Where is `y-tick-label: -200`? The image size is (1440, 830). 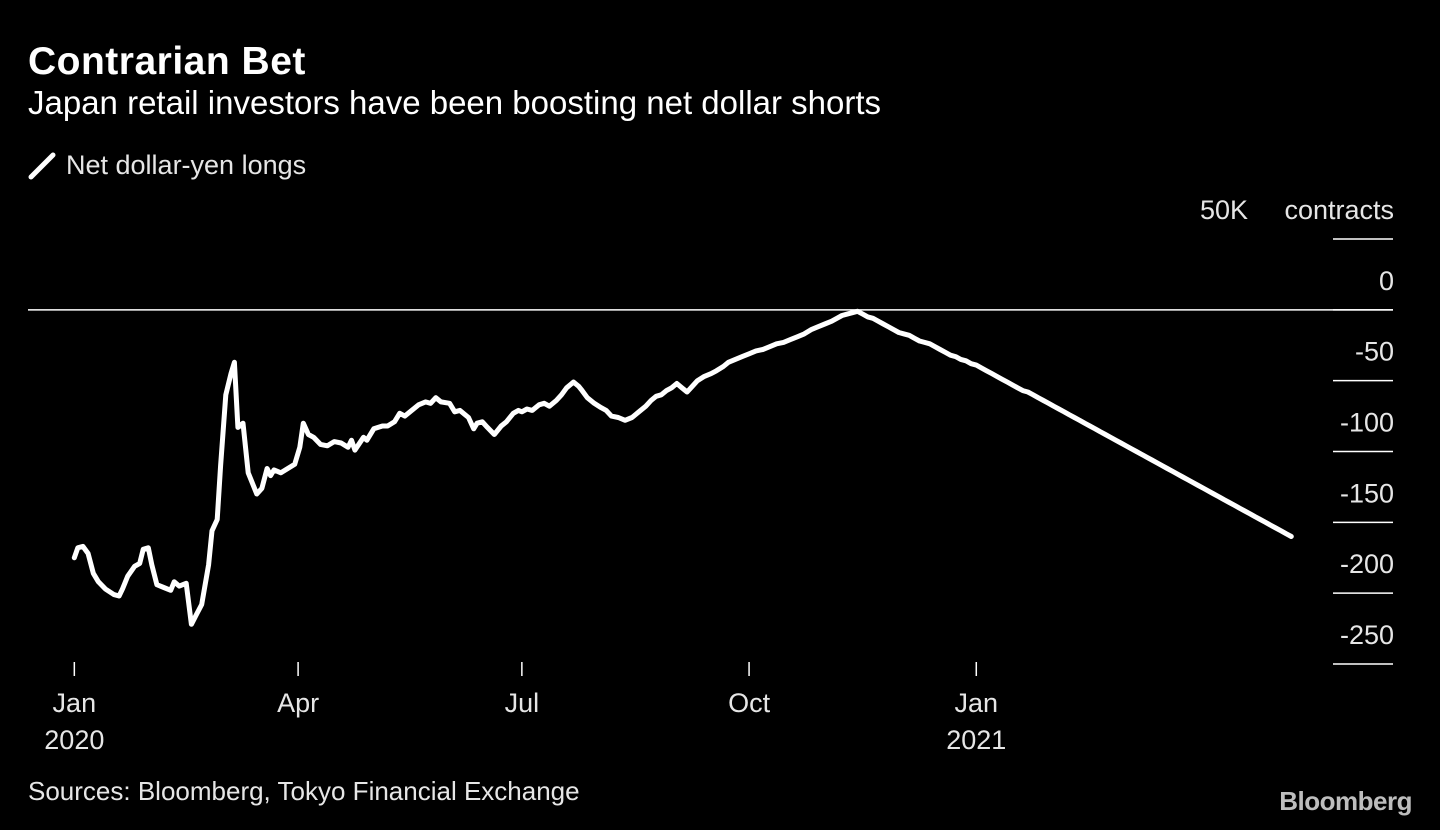 y-tick-label: -200 is located at coordinates (1367, 564).